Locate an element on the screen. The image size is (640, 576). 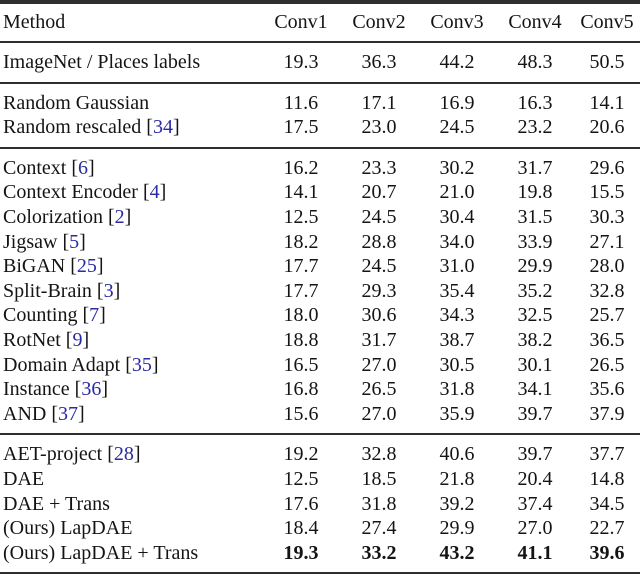
header-conv5: Conv5 is located at coordinates (607, 22).